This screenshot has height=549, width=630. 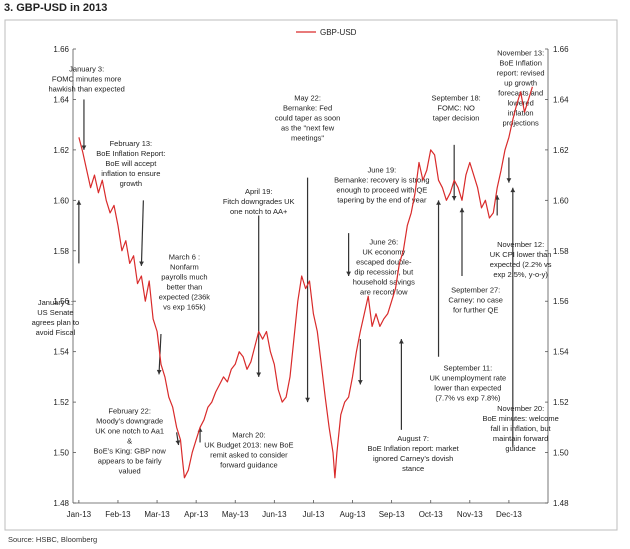 What do you see at coordinates (353, 514) in the screenshot?
I see `x-tick-label: Aug-13` at bounding box center [353, 514].